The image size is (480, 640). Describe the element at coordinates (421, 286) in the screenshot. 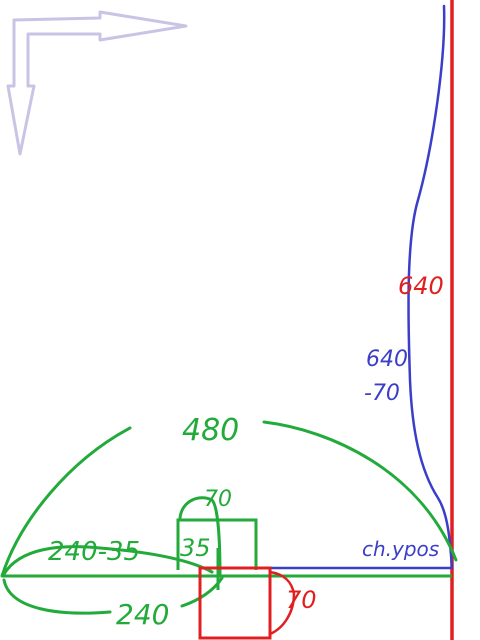

I see `screen-height-label: 640` at that location.